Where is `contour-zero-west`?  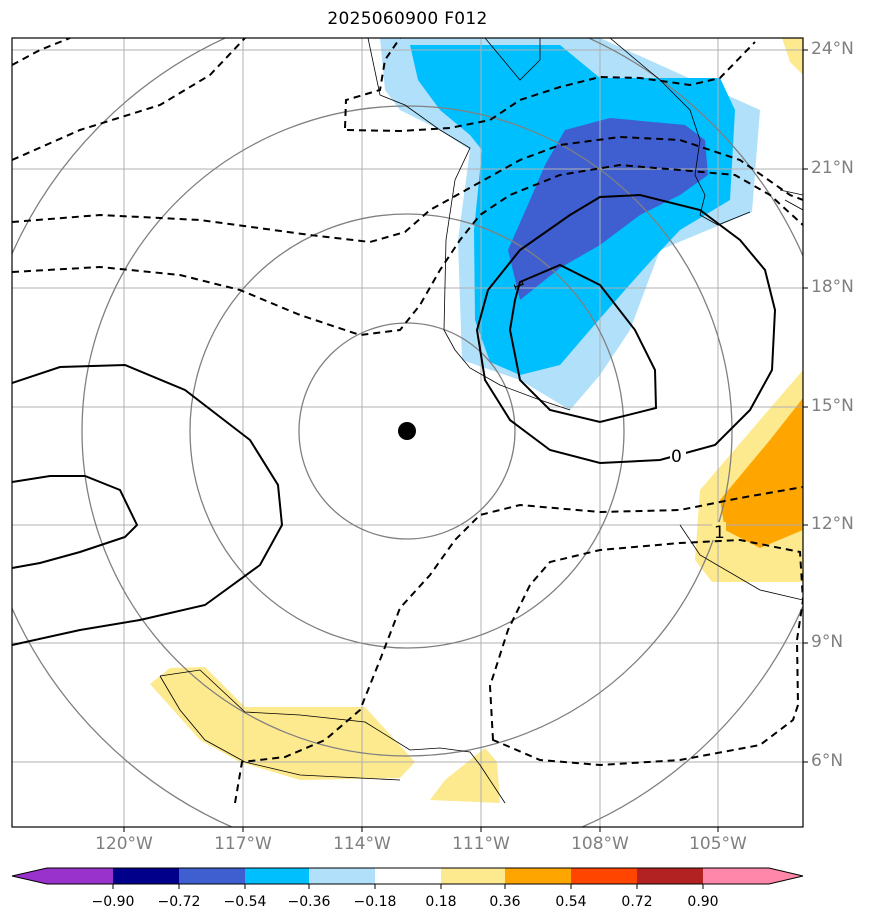 contour-zero-west is located at coordinates (148, 504).